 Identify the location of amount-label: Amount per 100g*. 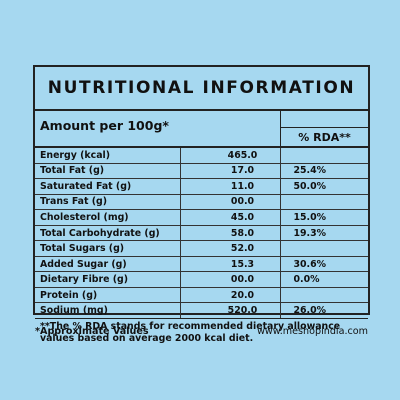
(104, 125).